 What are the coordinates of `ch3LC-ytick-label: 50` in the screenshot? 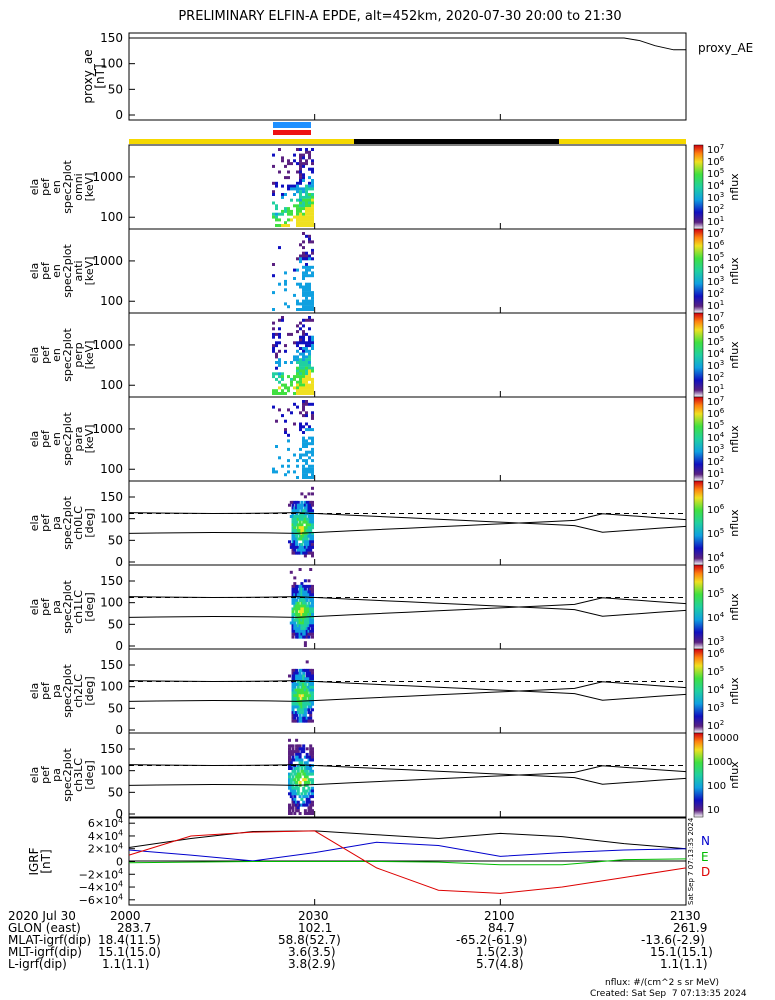 It's located at (115, 792).